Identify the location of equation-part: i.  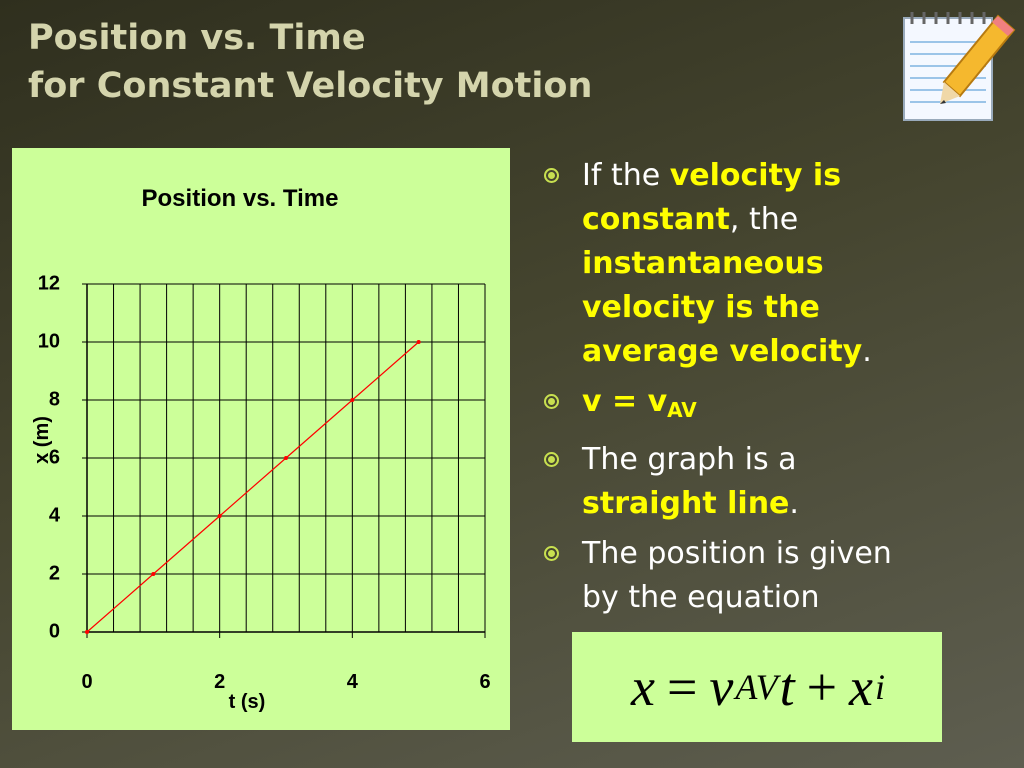
(880, 687).